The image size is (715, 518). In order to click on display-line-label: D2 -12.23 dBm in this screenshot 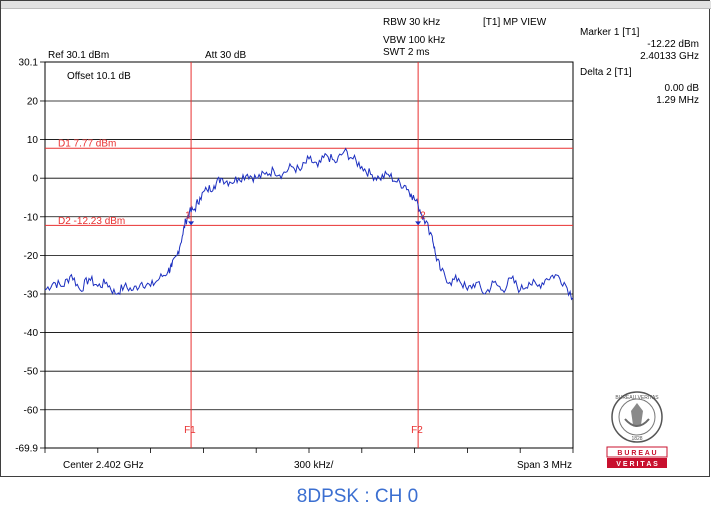, I will do `click(91, 221)`.